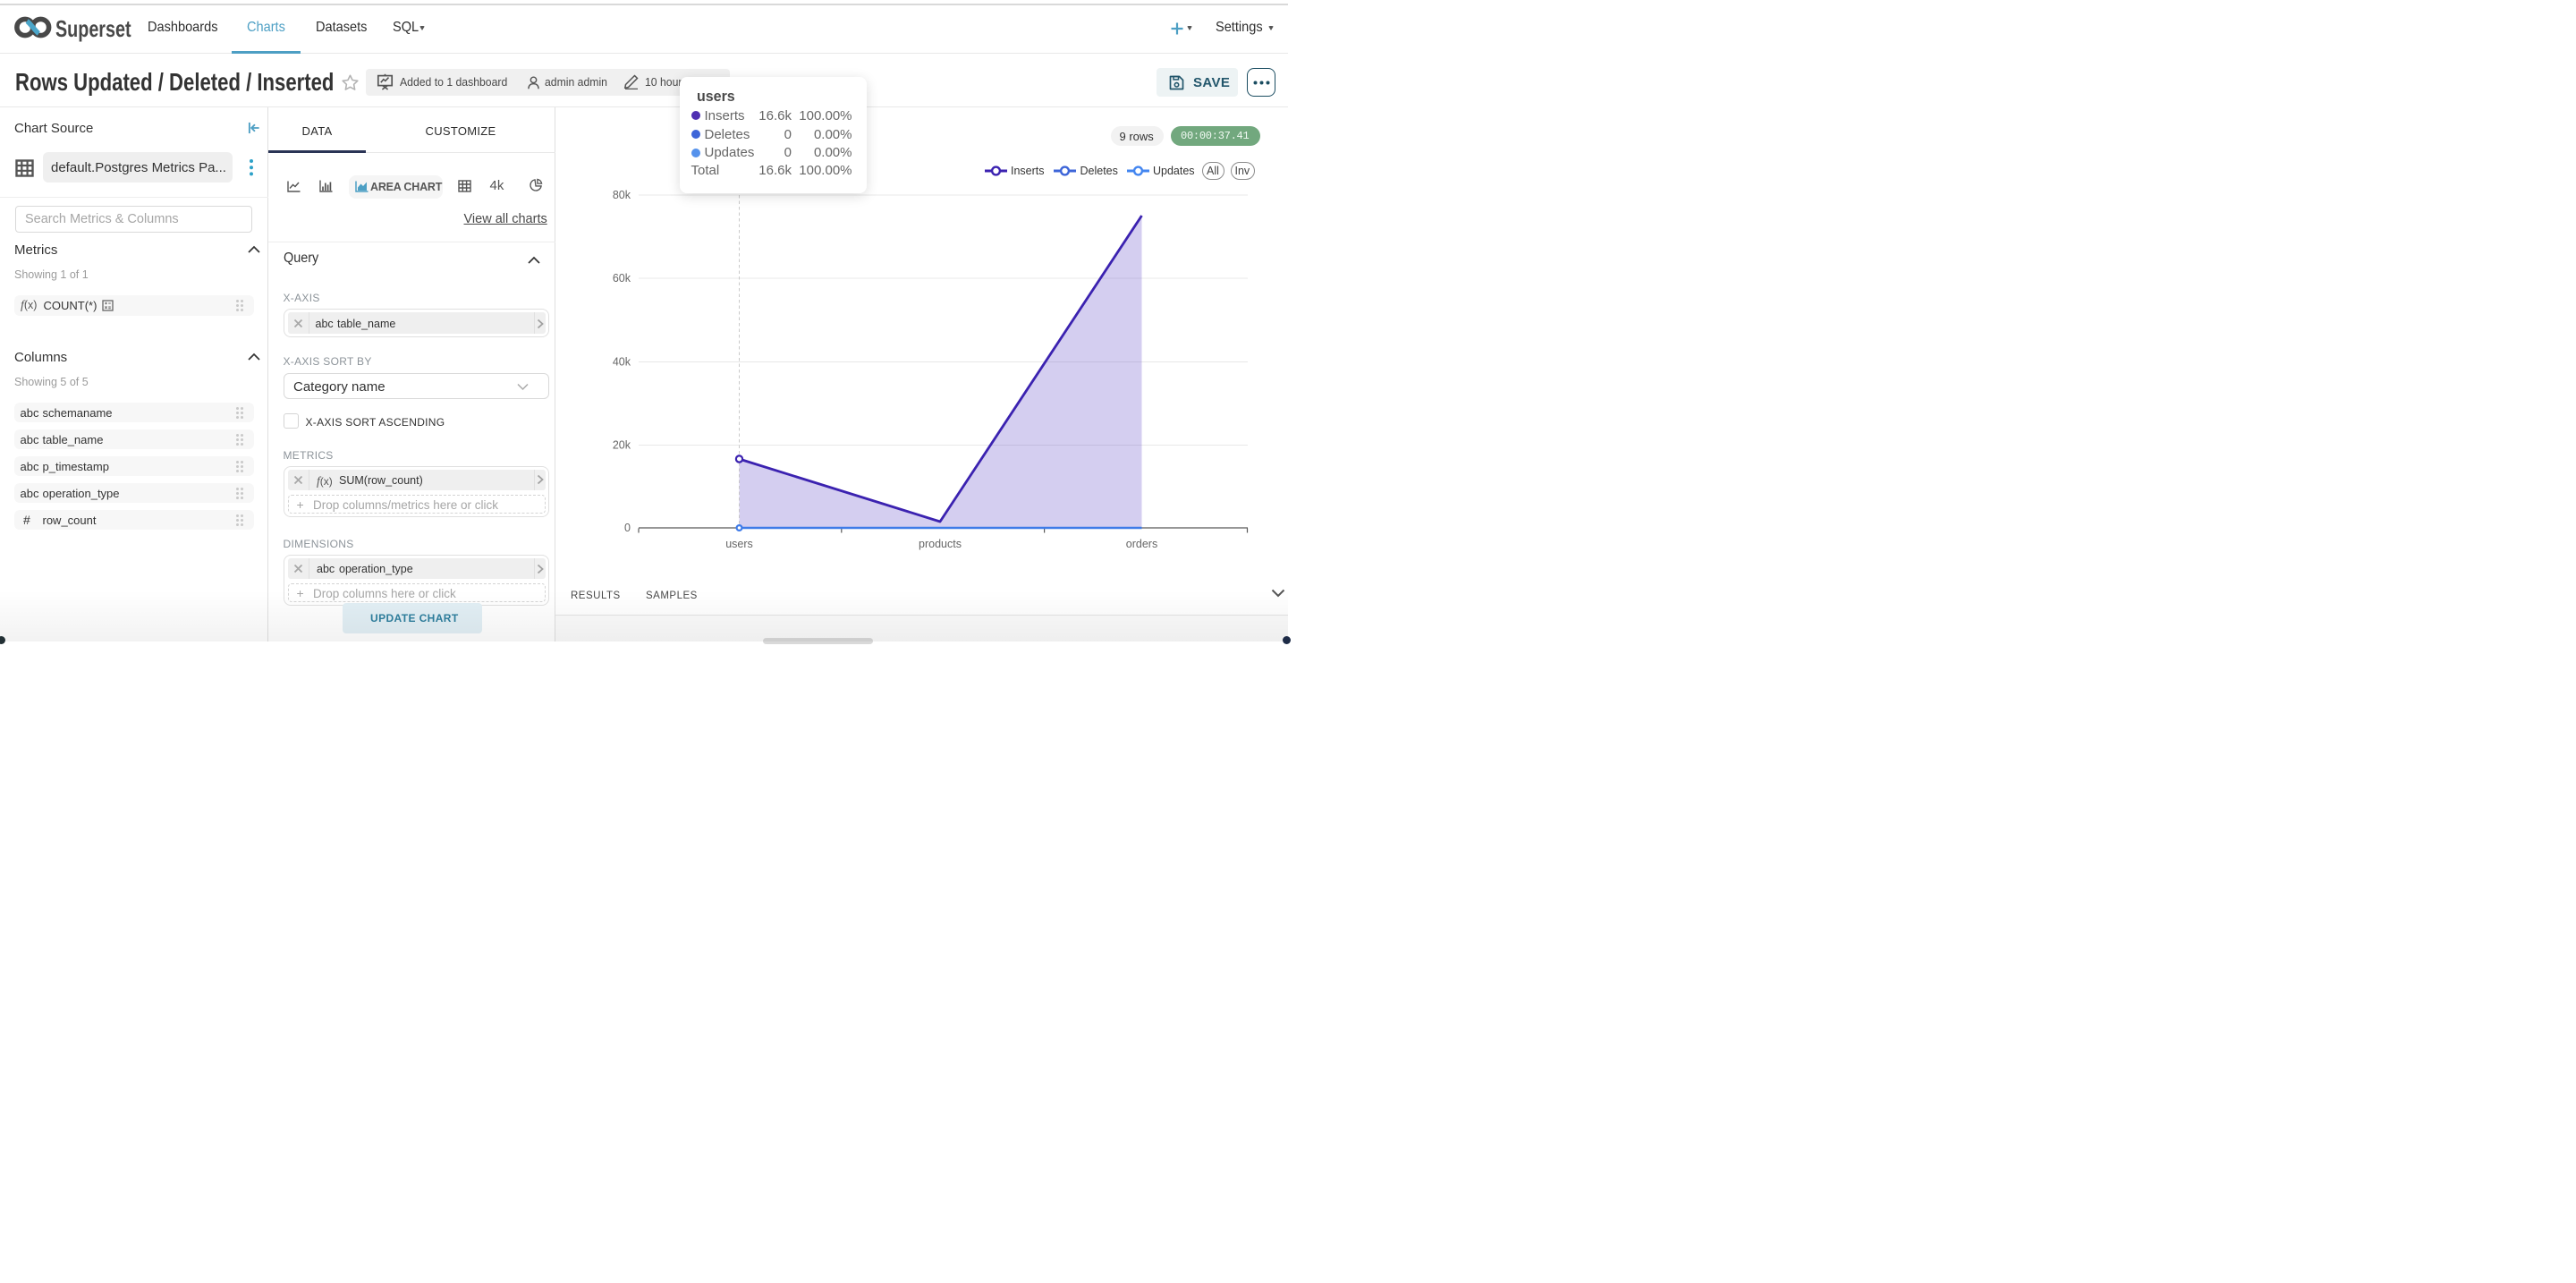  What do you see at coordinates (1141, 544) in the screenshot?
I see `svg-text: orders` at bounding box center [1141, 544].